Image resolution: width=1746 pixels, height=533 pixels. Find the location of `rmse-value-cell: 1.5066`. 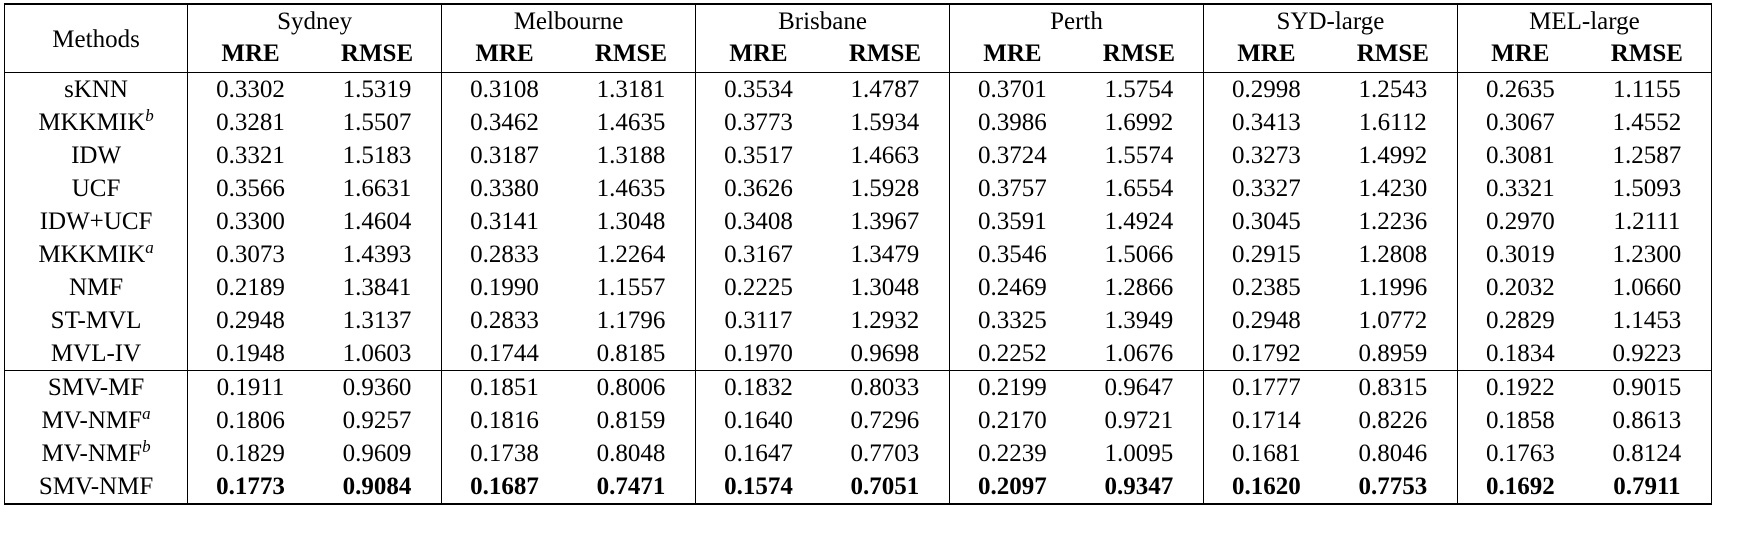

rmse-value-cell: 1.5066 is located at coordinates (1139, 254).